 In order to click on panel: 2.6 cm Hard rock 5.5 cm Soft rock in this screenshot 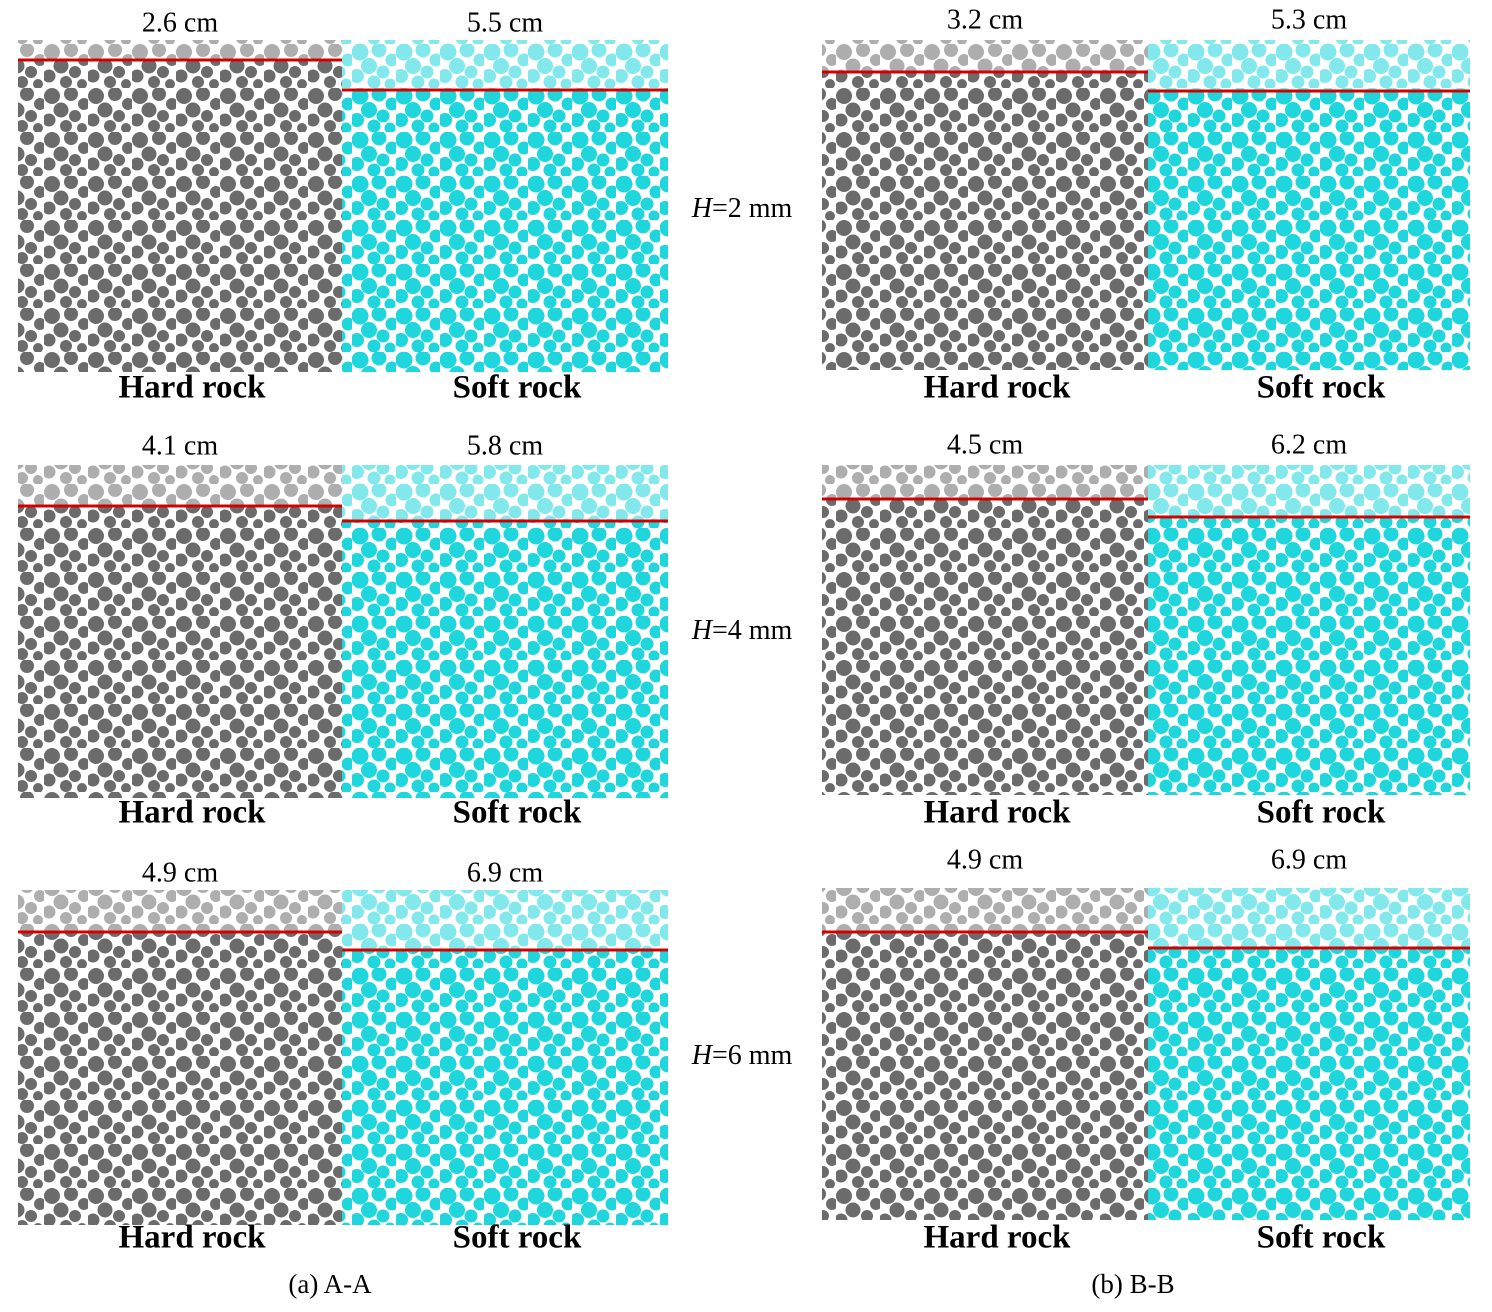, I will do `click(343, 206)`.